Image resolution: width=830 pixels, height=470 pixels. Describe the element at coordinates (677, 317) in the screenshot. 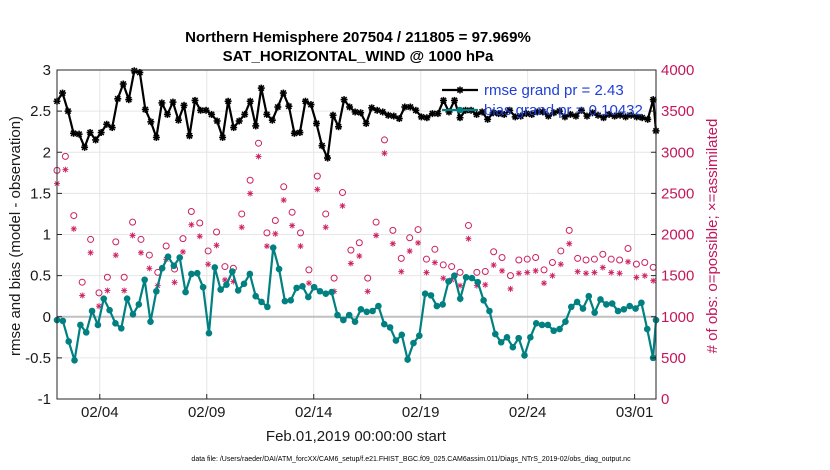

I see `y2-tick-label: 1000` at that location.